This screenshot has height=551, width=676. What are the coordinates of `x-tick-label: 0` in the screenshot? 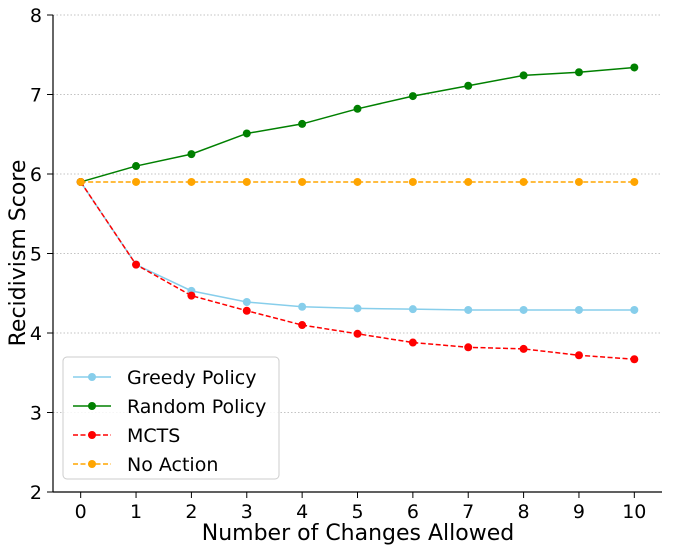 It's located at (81, 512).